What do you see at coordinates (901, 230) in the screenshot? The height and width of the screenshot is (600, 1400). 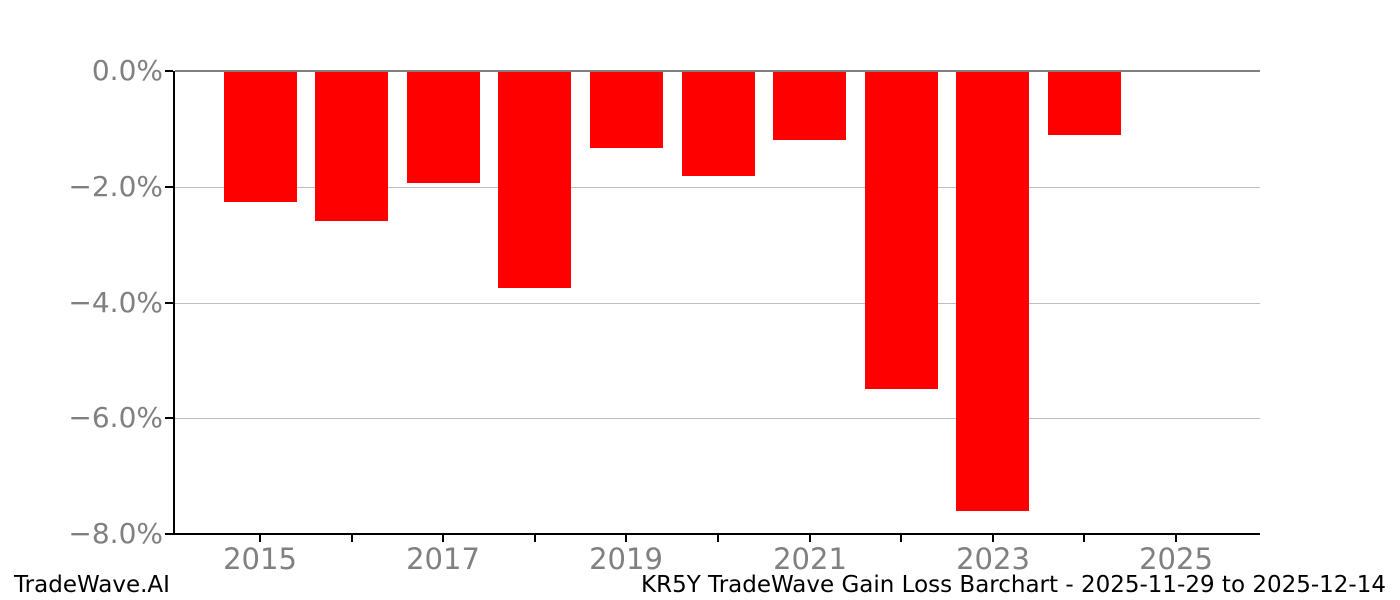 I see `bar-2022` at bounding box center [901, 230].